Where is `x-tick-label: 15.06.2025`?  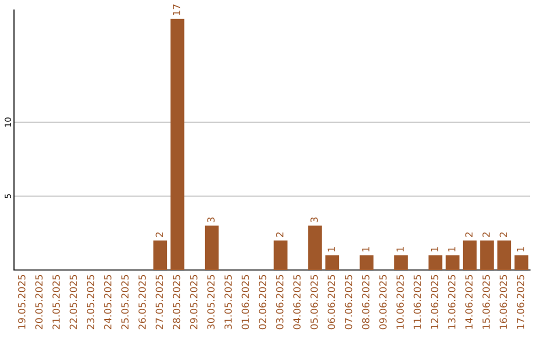
x-tick-label: 15.06.2025 is located at coordinates (486, 302).